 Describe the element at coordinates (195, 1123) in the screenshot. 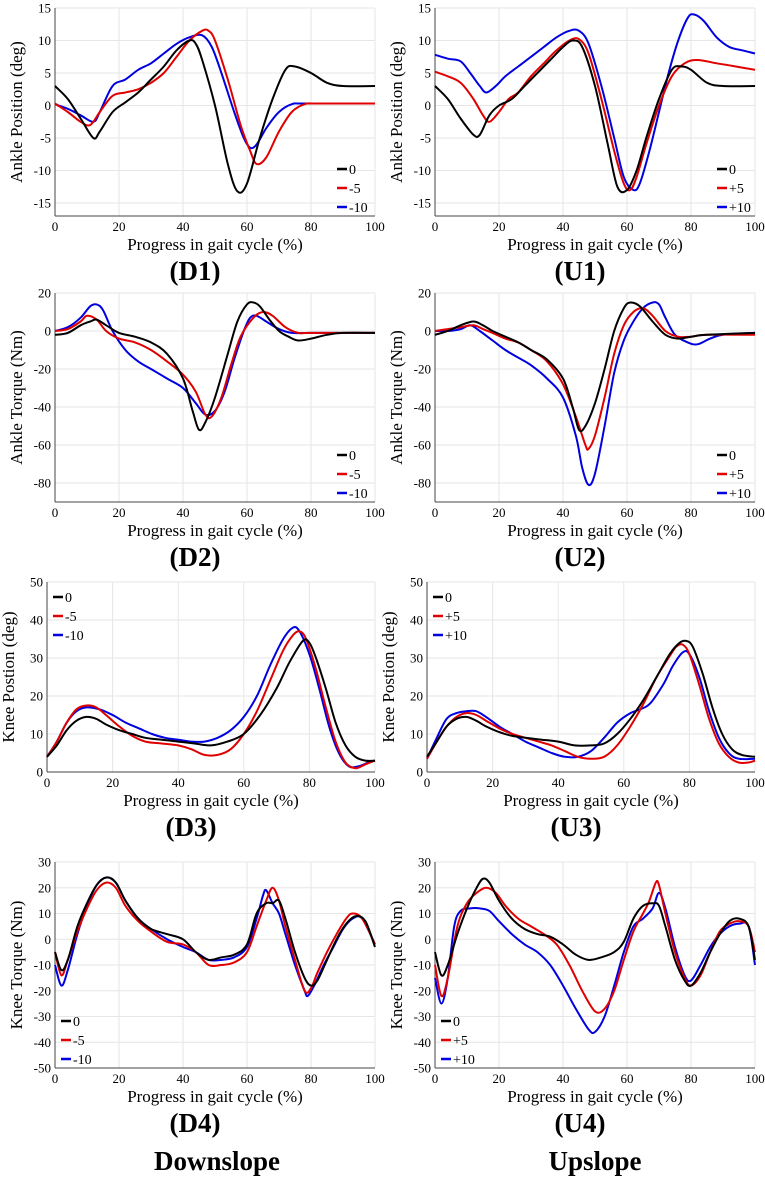

I see `panel-label: (D4)` at that location.